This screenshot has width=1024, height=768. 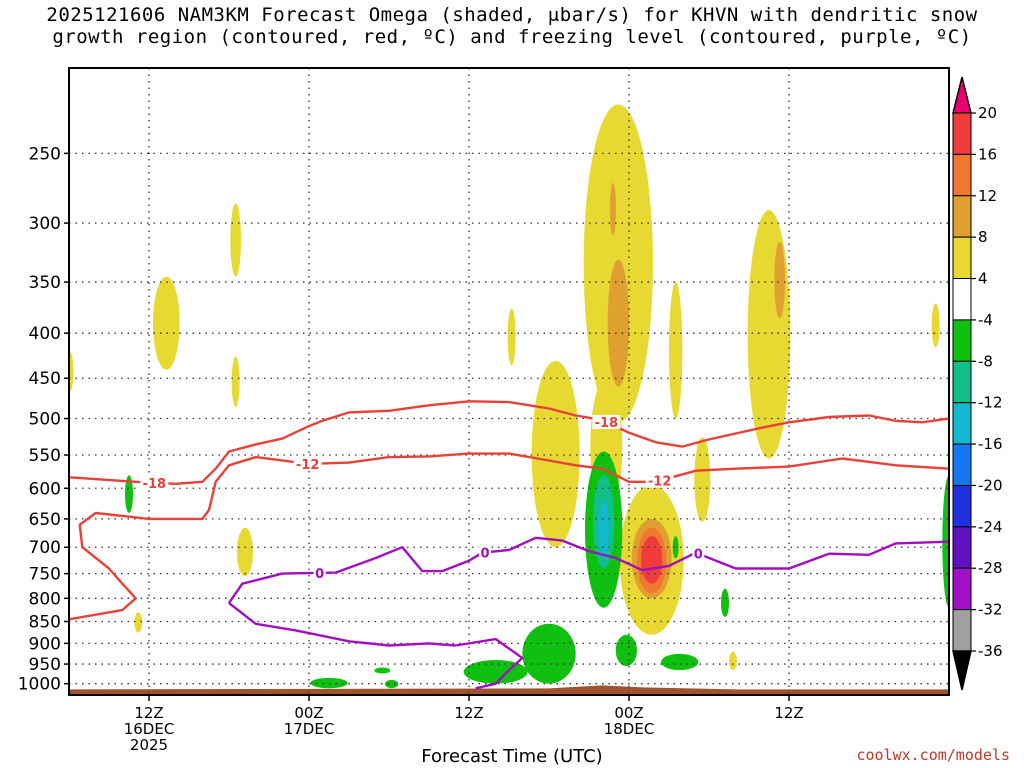 What do you see at coordinates (977, 383) in the screenshot?
I see `colorbar: 20 16 12 8 4 -4 -8 -12 -16 -20 -24 -28 -32 -36` at bounding box center [977, 383].